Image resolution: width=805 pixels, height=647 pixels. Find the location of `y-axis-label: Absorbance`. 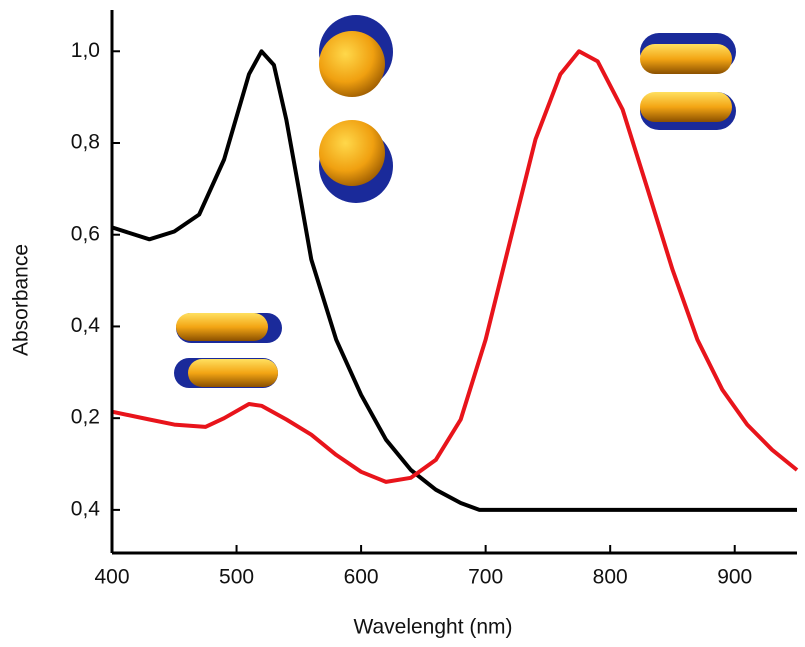

y-axis-label: Absorbance is located at coordinates (21, 300).